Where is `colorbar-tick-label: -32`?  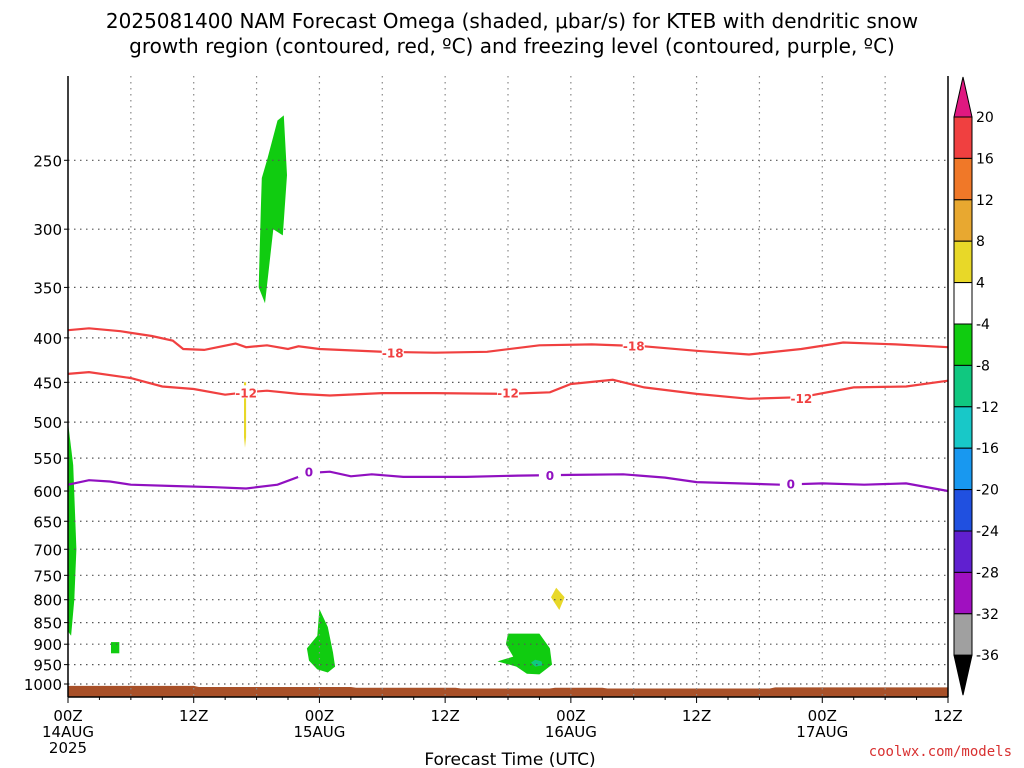
colorbar-tick-label: -32 is located at coordinates (987, 615).